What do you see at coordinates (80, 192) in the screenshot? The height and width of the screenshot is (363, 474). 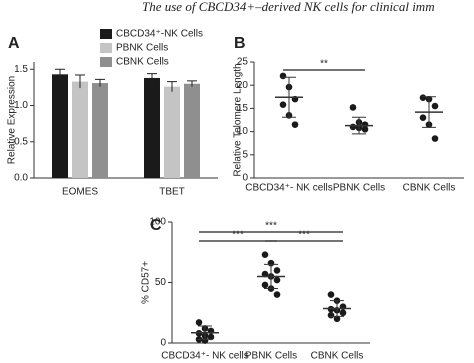 I see `x-tick-label: EOMES` at bounding box center [80, 192].